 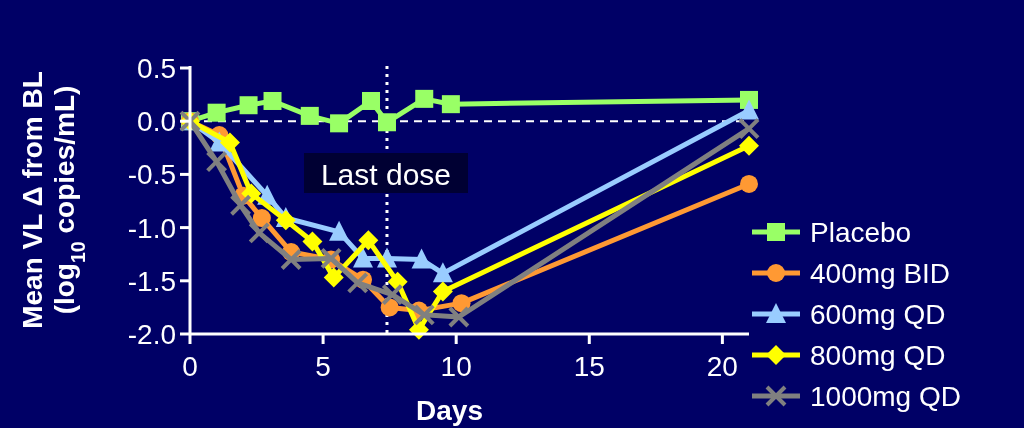 What do you see at coordinates (156, 68) in the screenshot?
I see `y-tick-label: 0.5` at bounding box center [156, 68].